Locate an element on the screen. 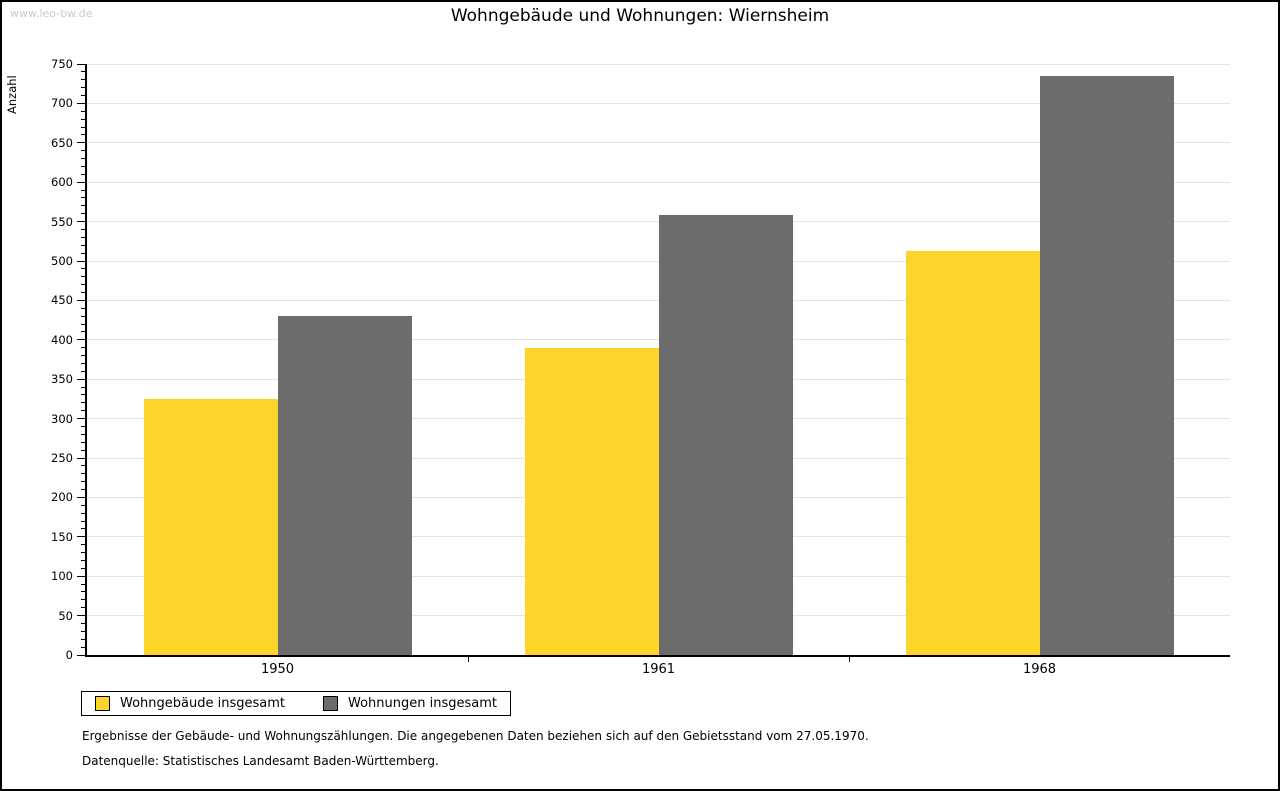 The height and width of the screenshot is (791, 1280). x-tick-label-1961: 1961 is located at coordinates (658, 669).